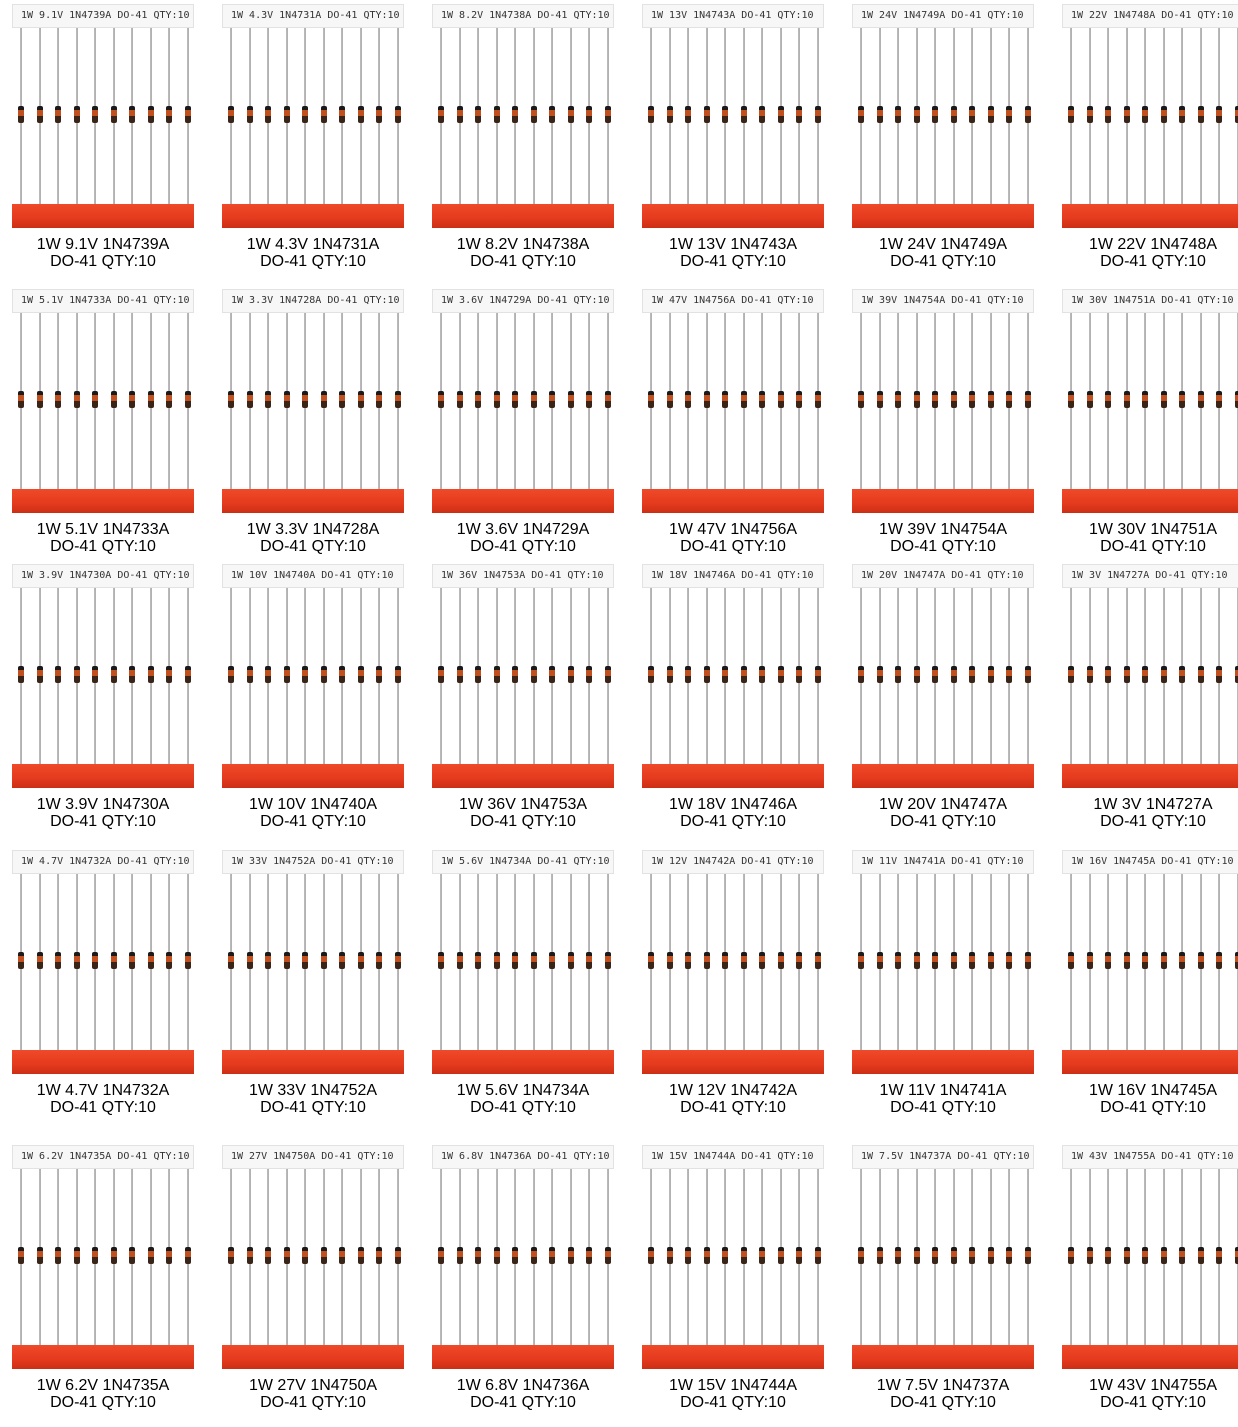  Describe the element at coordinates (1152, 300) in the screenshot. I see `strip-label-text: 1W 30V 1N4751A DO-41 QTY:10` at that location.